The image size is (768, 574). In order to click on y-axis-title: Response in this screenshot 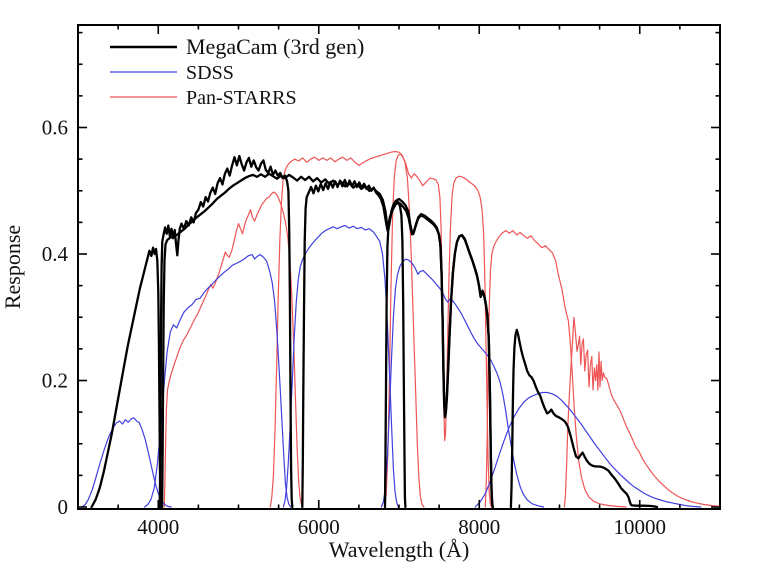, I will do `click(12, 267)`.